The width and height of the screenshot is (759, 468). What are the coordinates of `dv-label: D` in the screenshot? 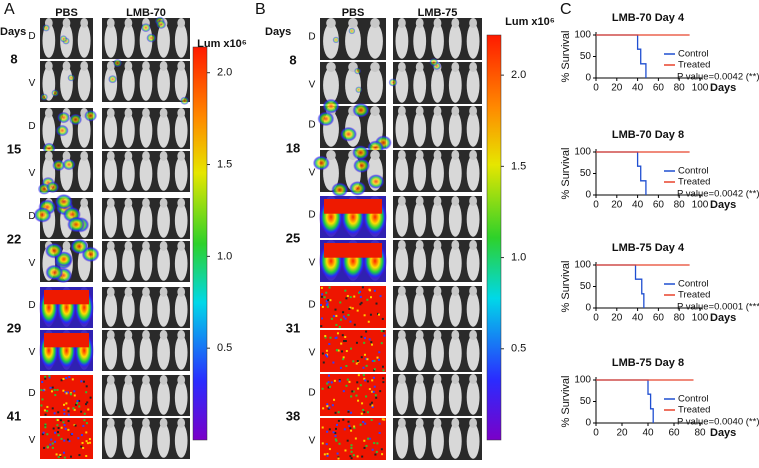 It's located at (31, 216).